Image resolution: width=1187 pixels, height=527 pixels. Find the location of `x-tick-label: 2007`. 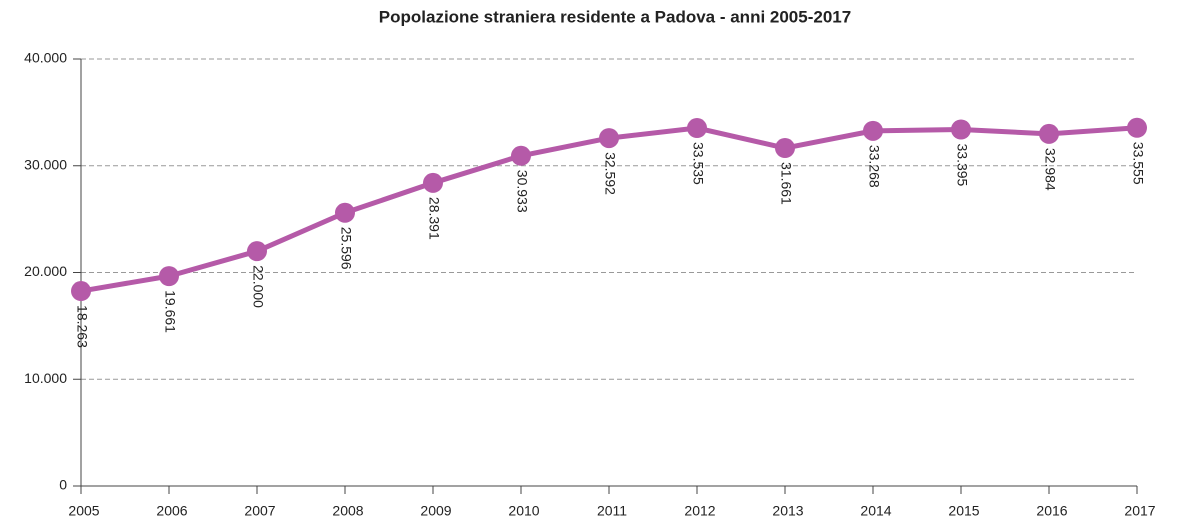

x-tick-label: 2007 is located at coordinates (259, 511).